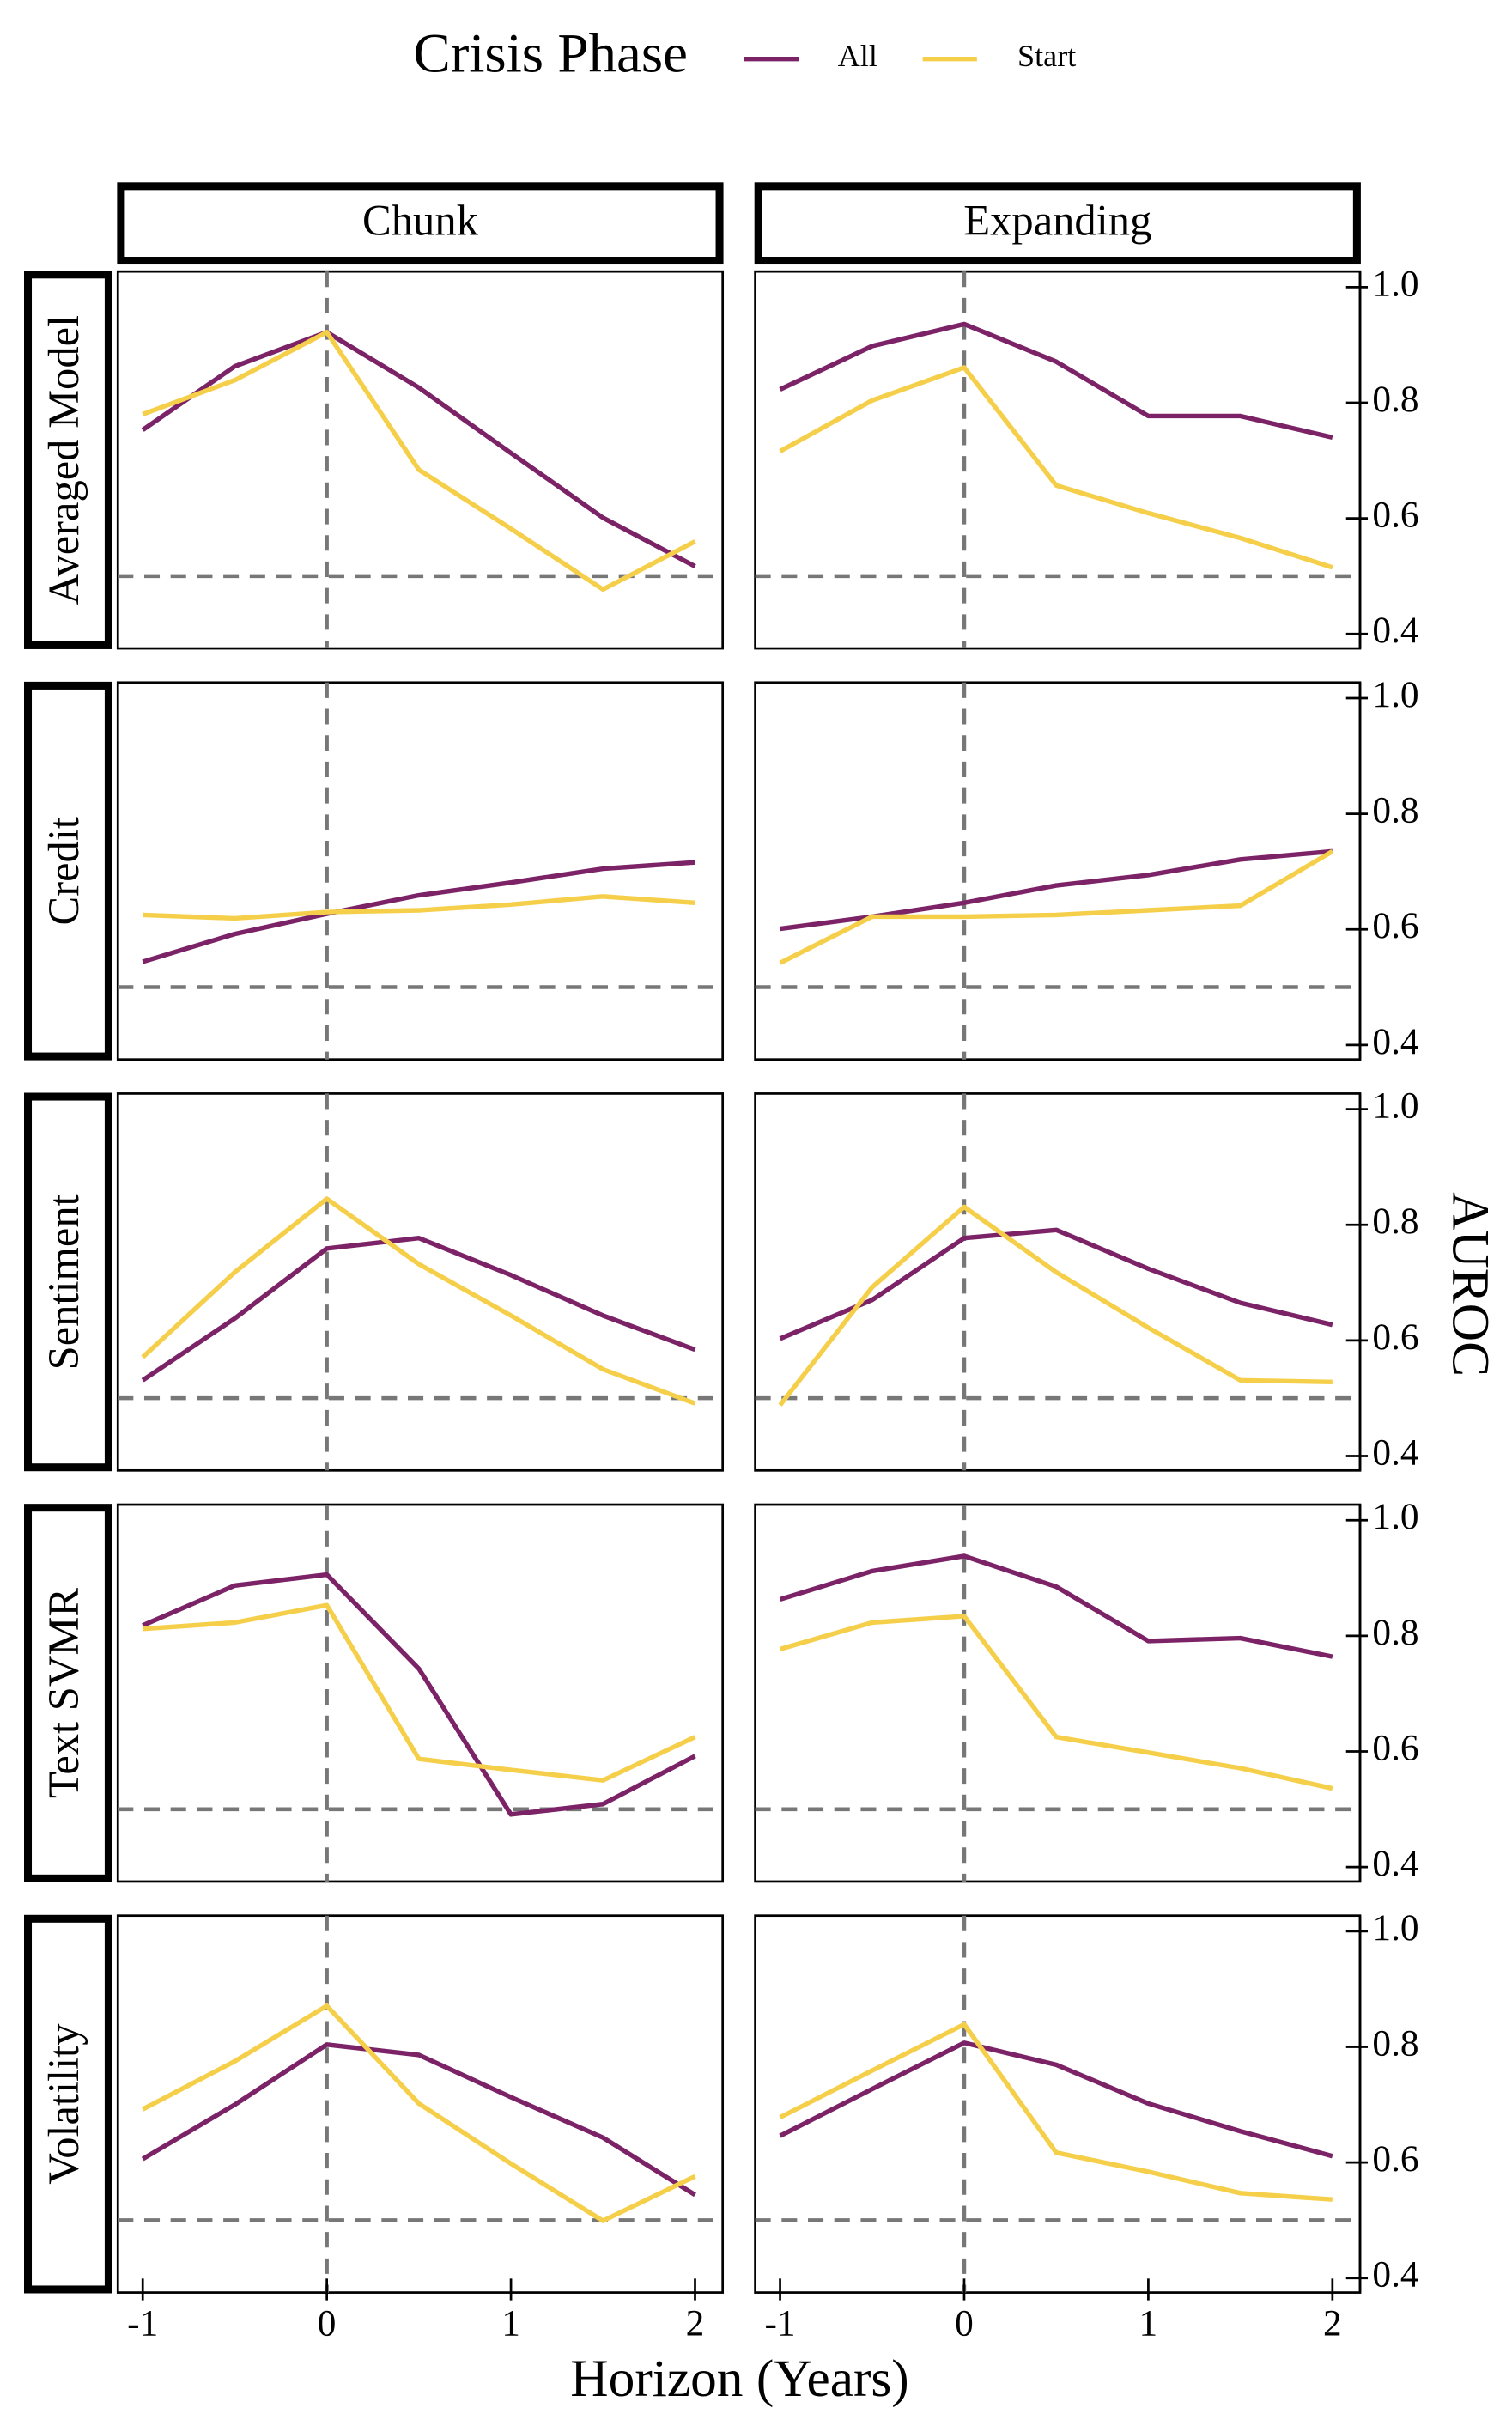 The height and width of the screenshot is (2426, 1512). What do you see at coordinates (64, 871) in the screenshot?
I see `row-label: Credit` at bounding box center [64, 871].